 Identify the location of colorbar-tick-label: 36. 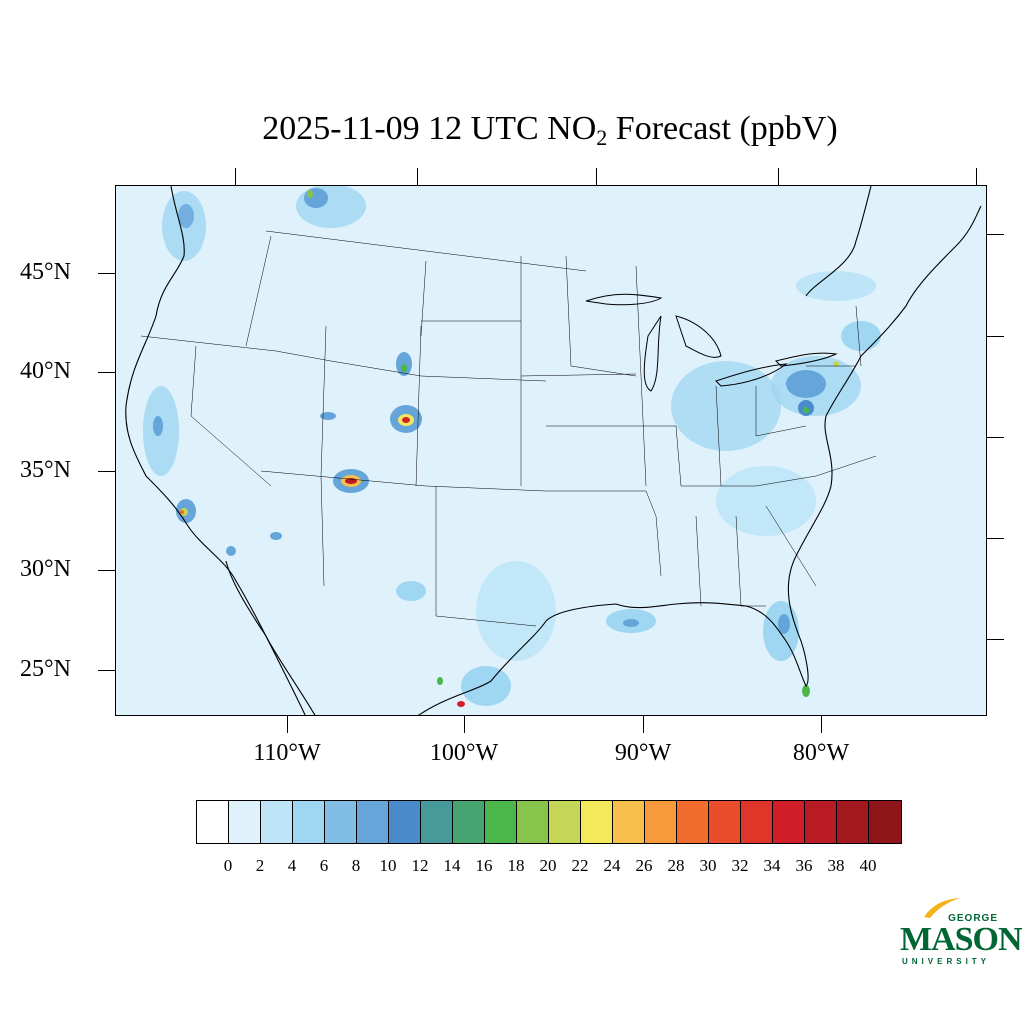
(804, 865).